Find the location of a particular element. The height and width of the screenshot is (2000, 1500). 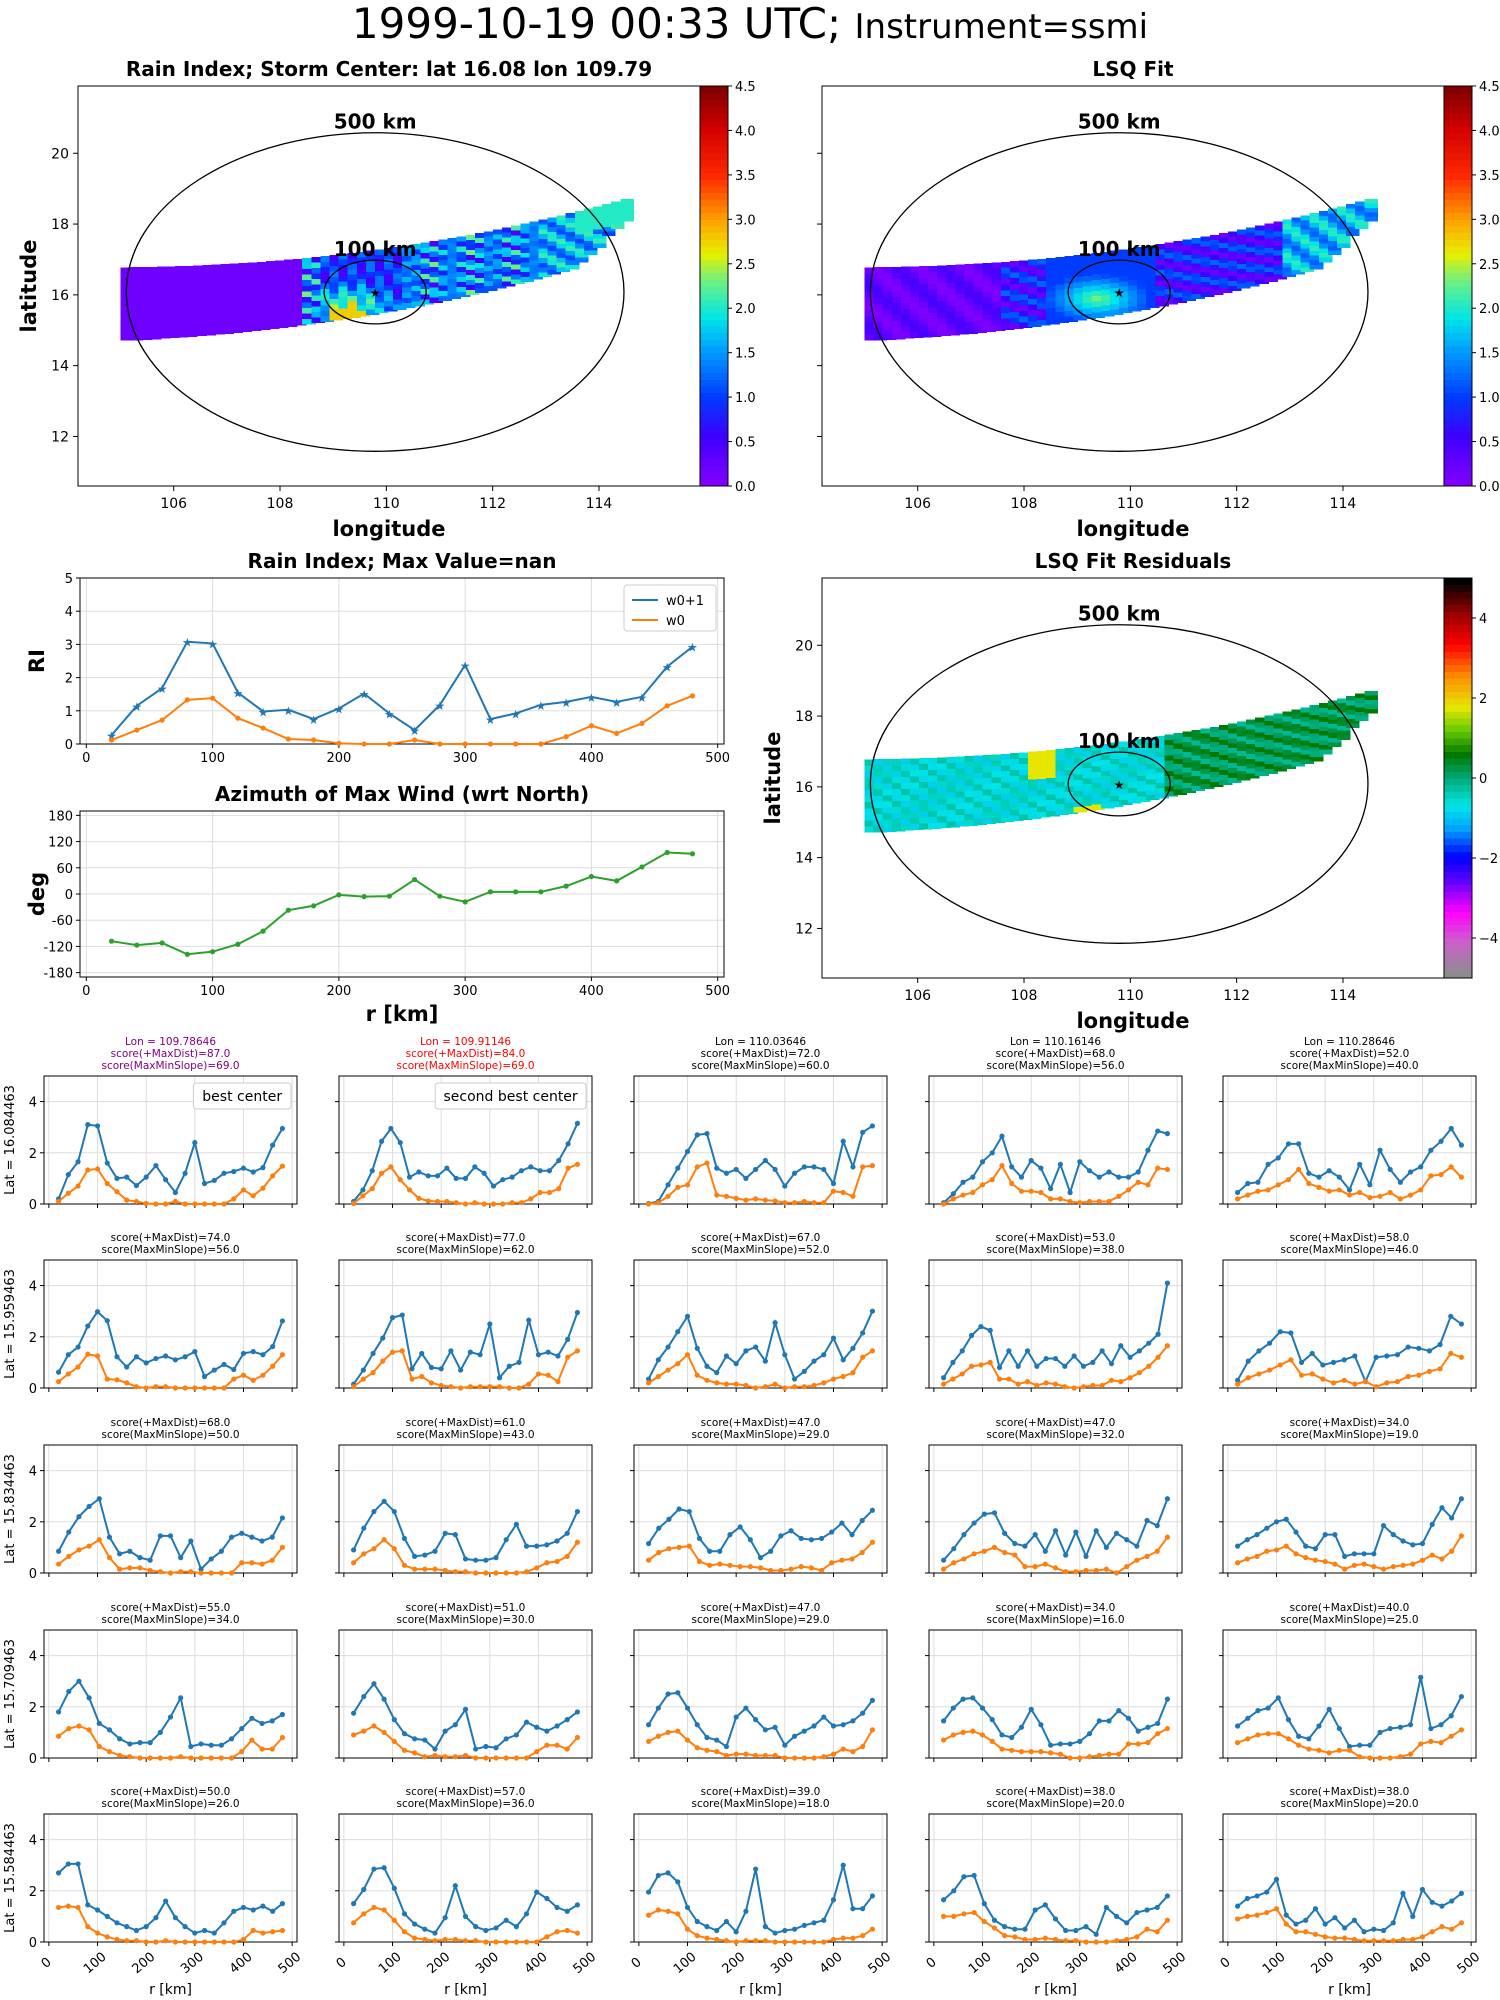

colorbar-tick-label: 4.5 is located at coordinates (1489, 87).